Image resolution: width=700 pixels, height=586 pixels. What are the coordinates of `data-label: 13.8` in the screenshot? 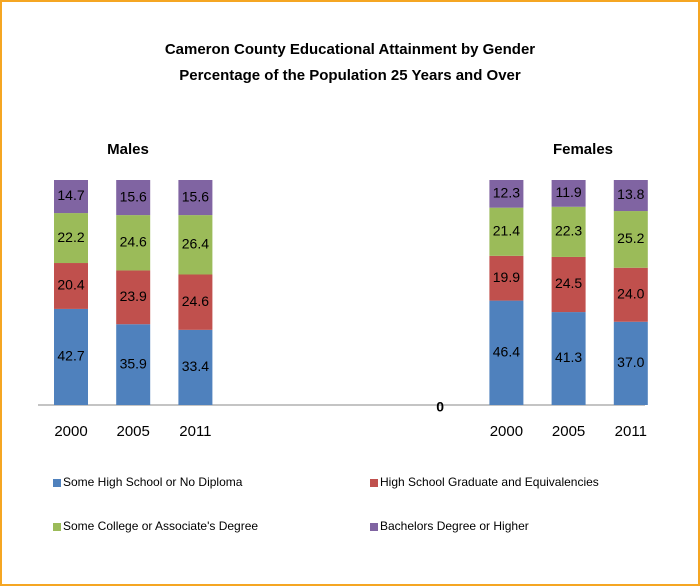 It's located at (630, 194).